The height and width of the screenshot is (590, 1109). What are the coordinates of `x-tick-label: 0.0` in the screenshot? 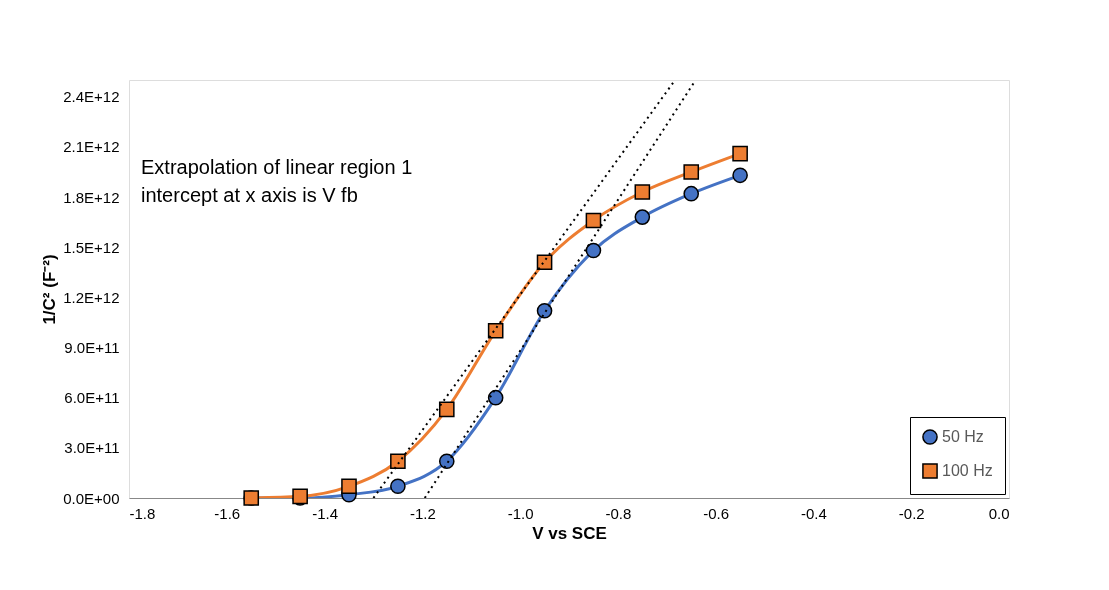 It's located at (999, 513).